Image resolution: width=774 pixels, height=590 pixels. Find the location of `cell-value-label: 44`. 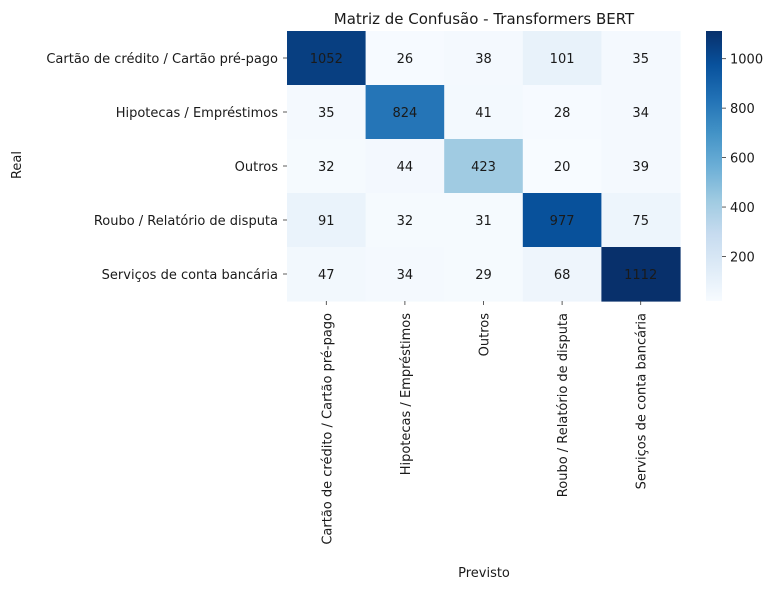

cell-value-label: 44 is located at coordinates (405, 167).